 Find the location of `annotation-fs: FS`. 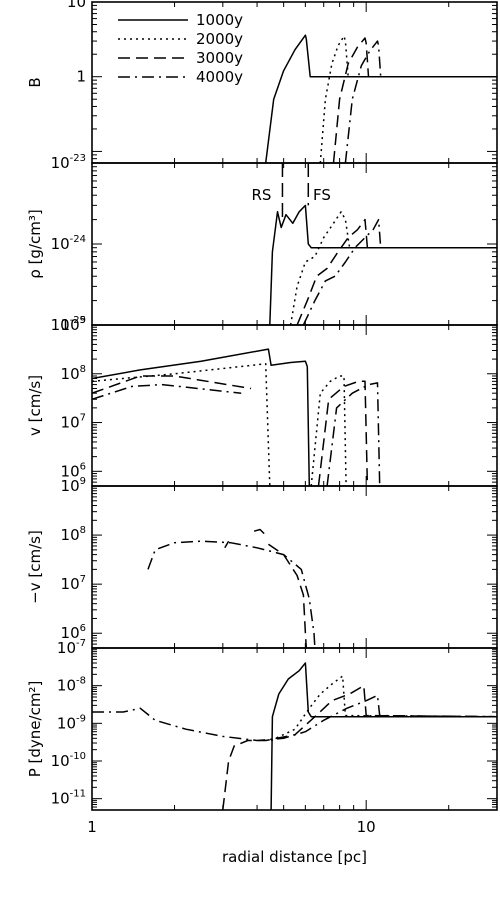

annotation-fs: FS is located at coordinates (322, 195).